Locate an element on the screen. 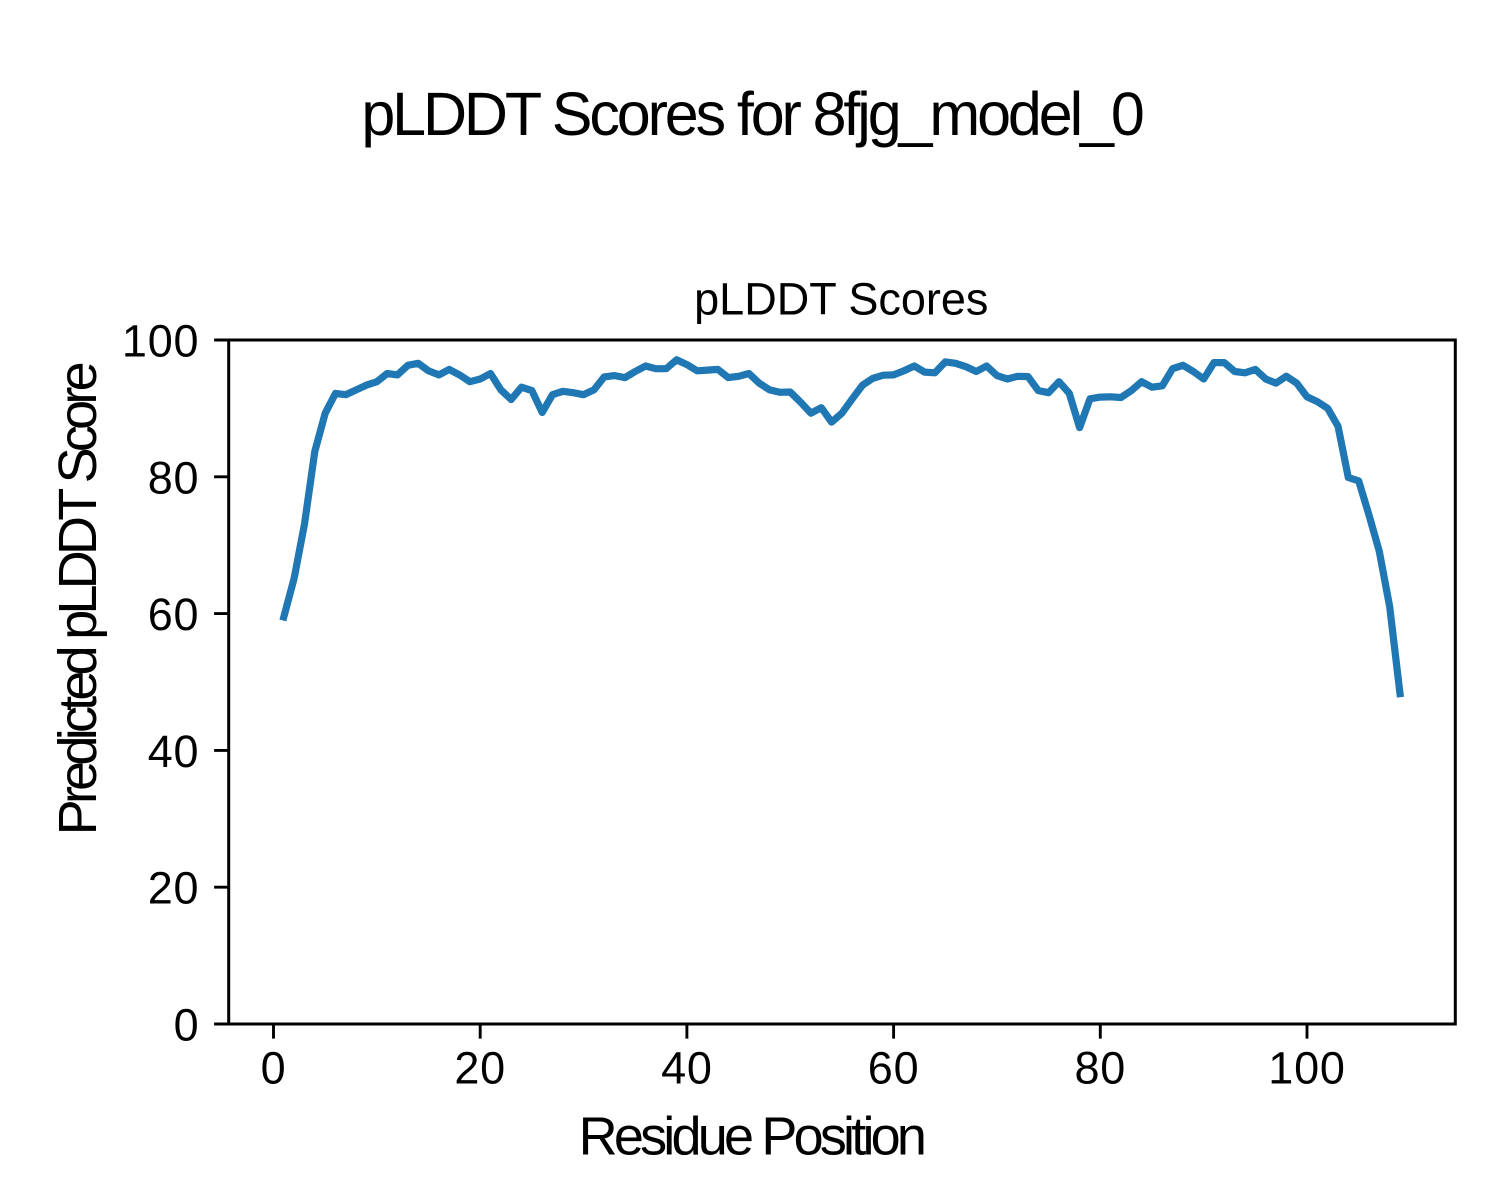 Image resolution: width=1500 pixels, height=1200 pixels. svg-text: pLDDT Scores for 8fjg_model_0 is located at coordinates (752, 114).